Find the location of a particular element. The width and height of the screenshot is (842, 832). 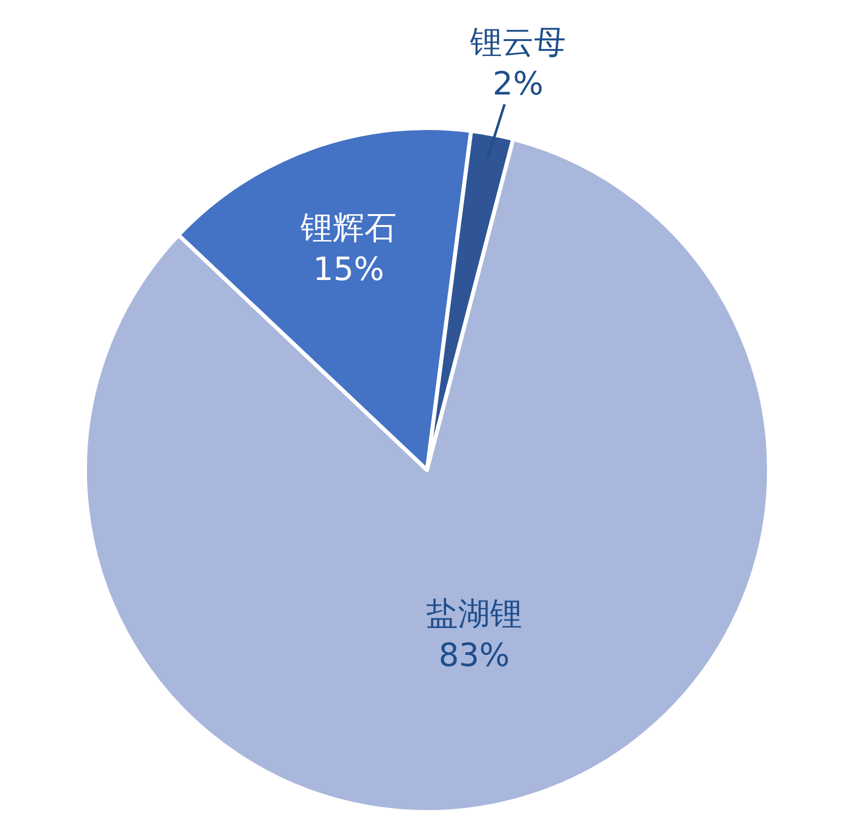

slice-label: 盐湖锂 is located at coordinates (474, 613).